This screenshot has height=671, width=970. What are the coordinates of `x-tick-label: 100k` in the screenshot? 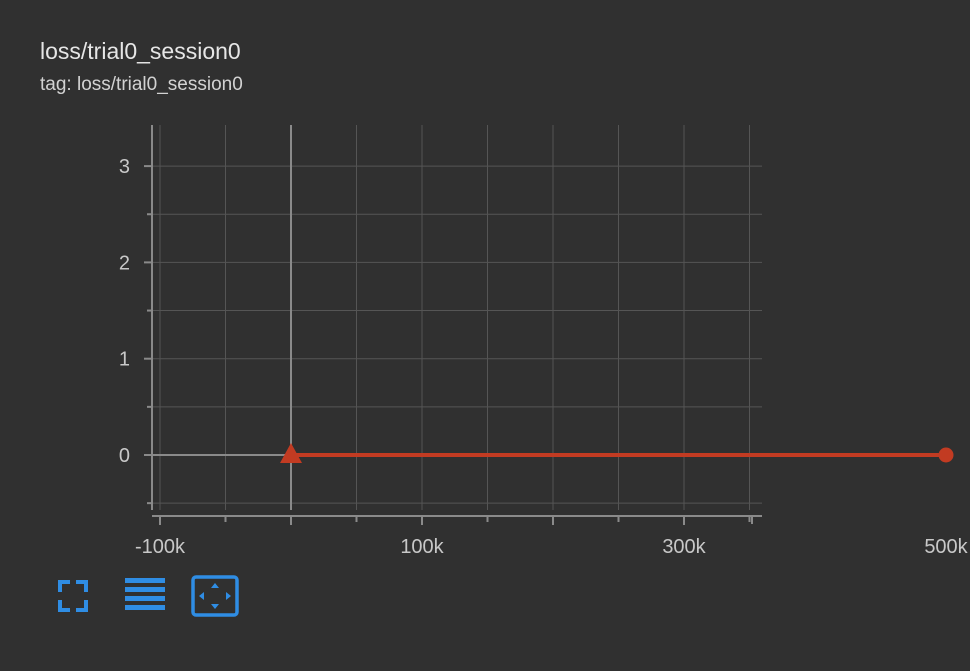 It's located at (422, 547).